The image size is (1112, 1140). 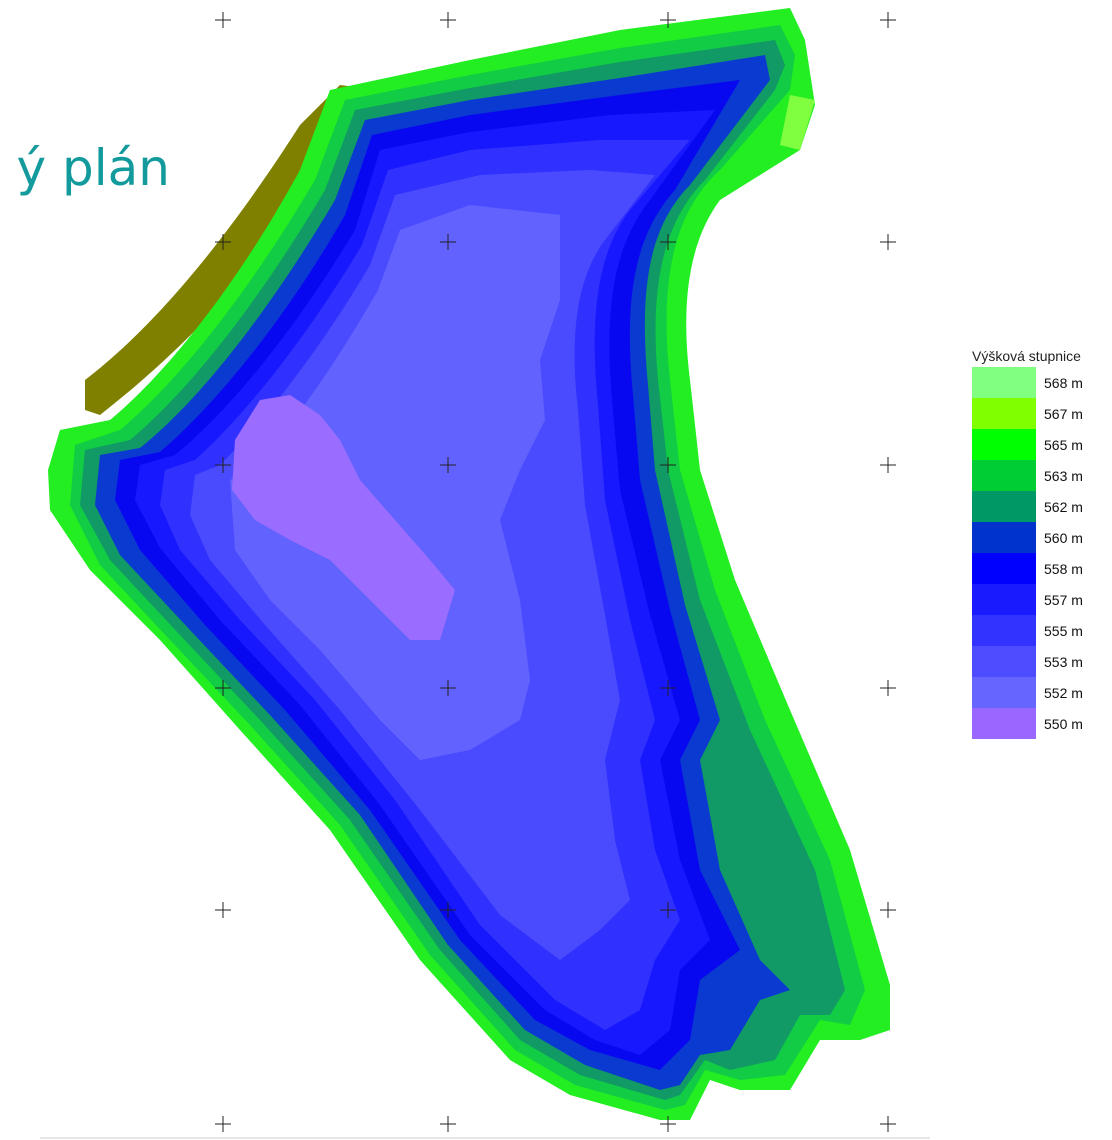 What do you see at coordinates (1063, 537) in the screenshot?
I see `legend-label: 560 m` at bounding box center [1063, 537].